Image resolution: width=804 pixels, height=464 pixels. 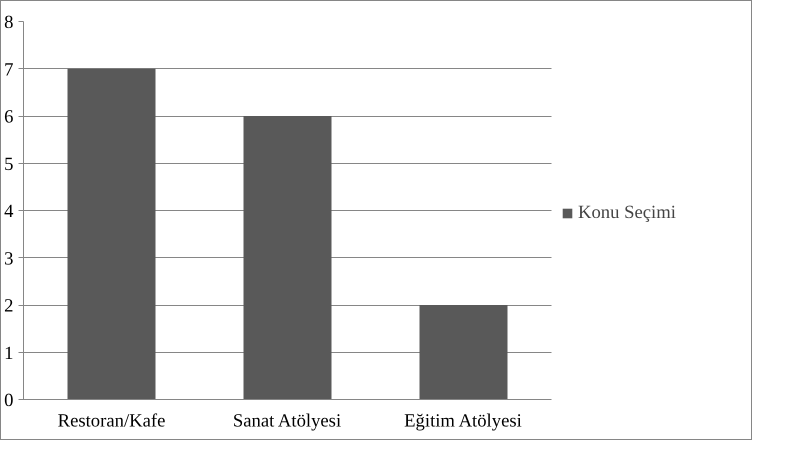 What do you see at coordinates (9, 353) in the screenshot?
I see `y-tick-label: 1` at bounding box center [9, 353].